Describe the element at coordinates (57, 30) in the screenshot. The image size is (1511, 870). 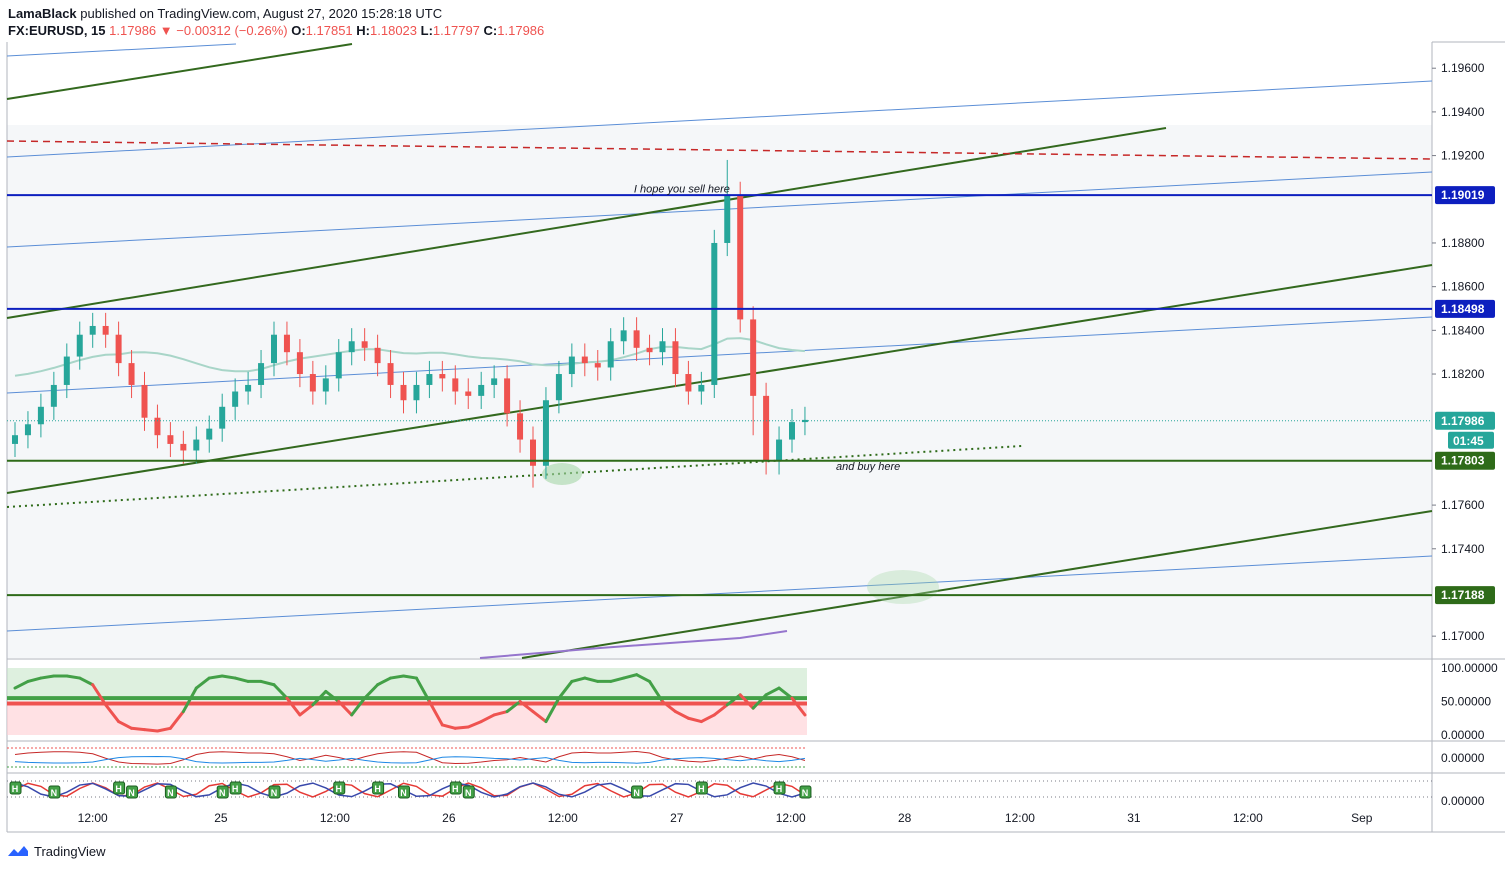
I see `symbol-label: FX:EURUSD, 15` at that location.